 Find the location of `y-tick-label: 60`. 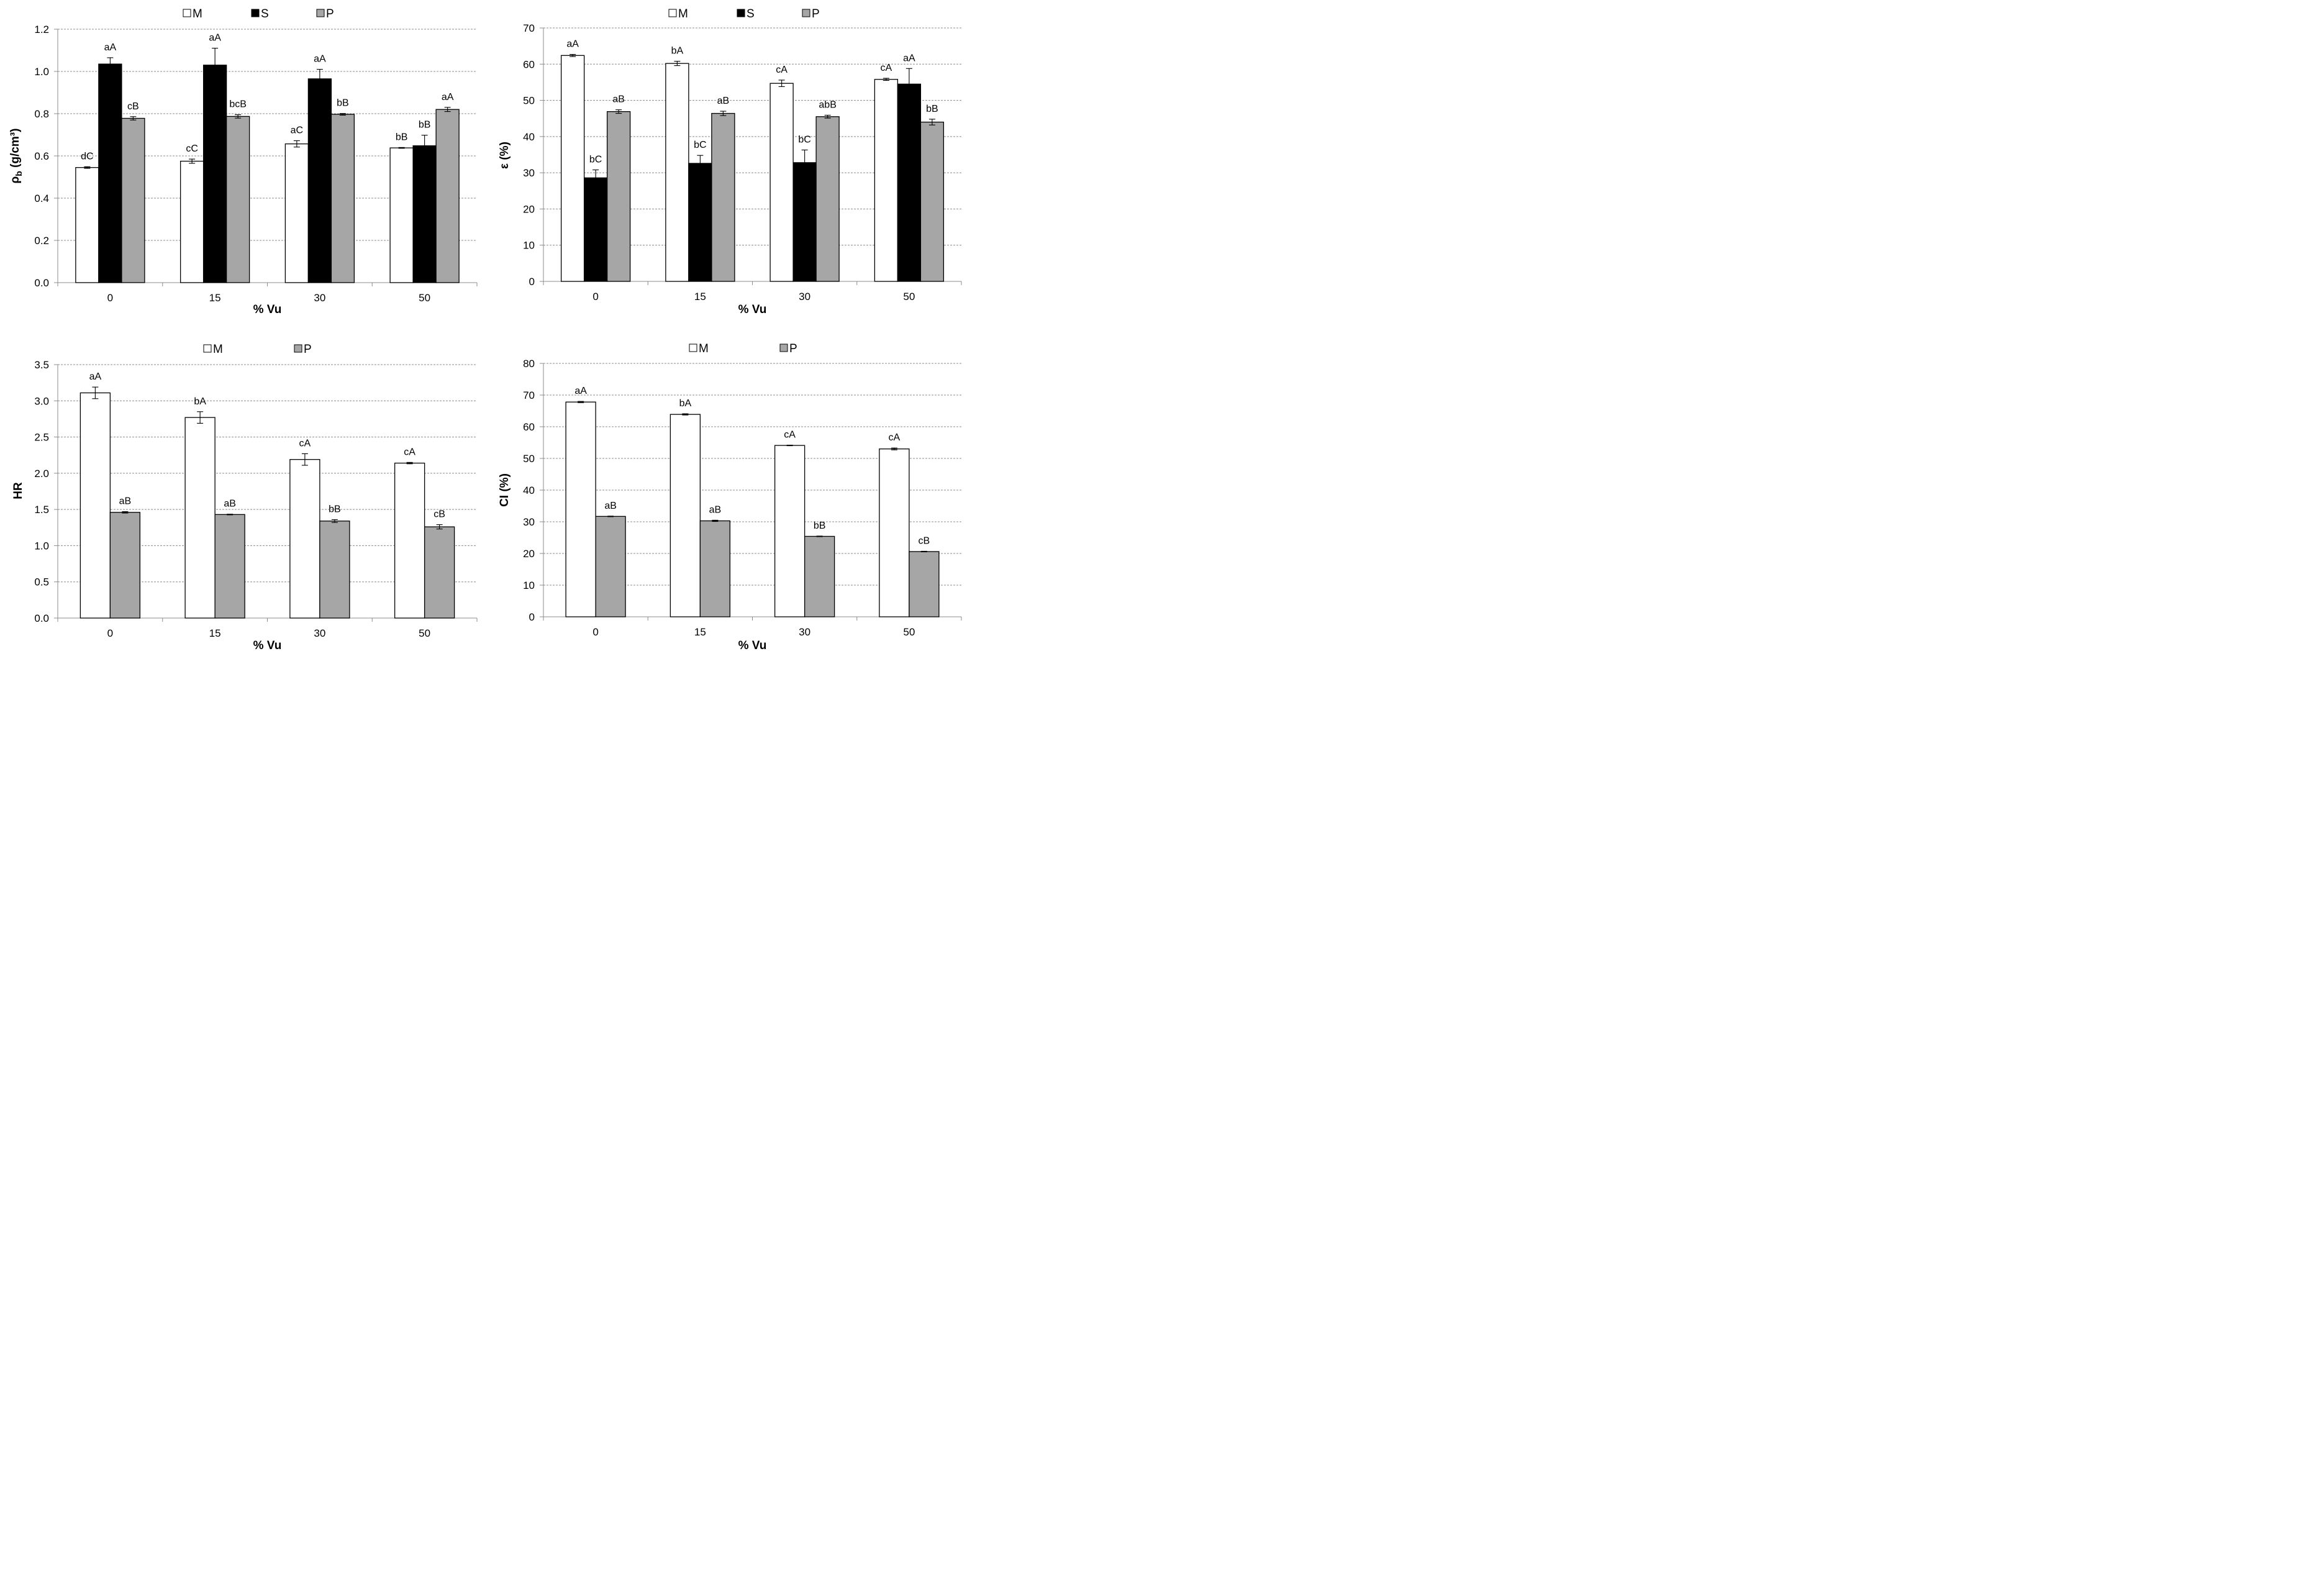

y-tick-label: 60 is located at coordinates (529, 427).